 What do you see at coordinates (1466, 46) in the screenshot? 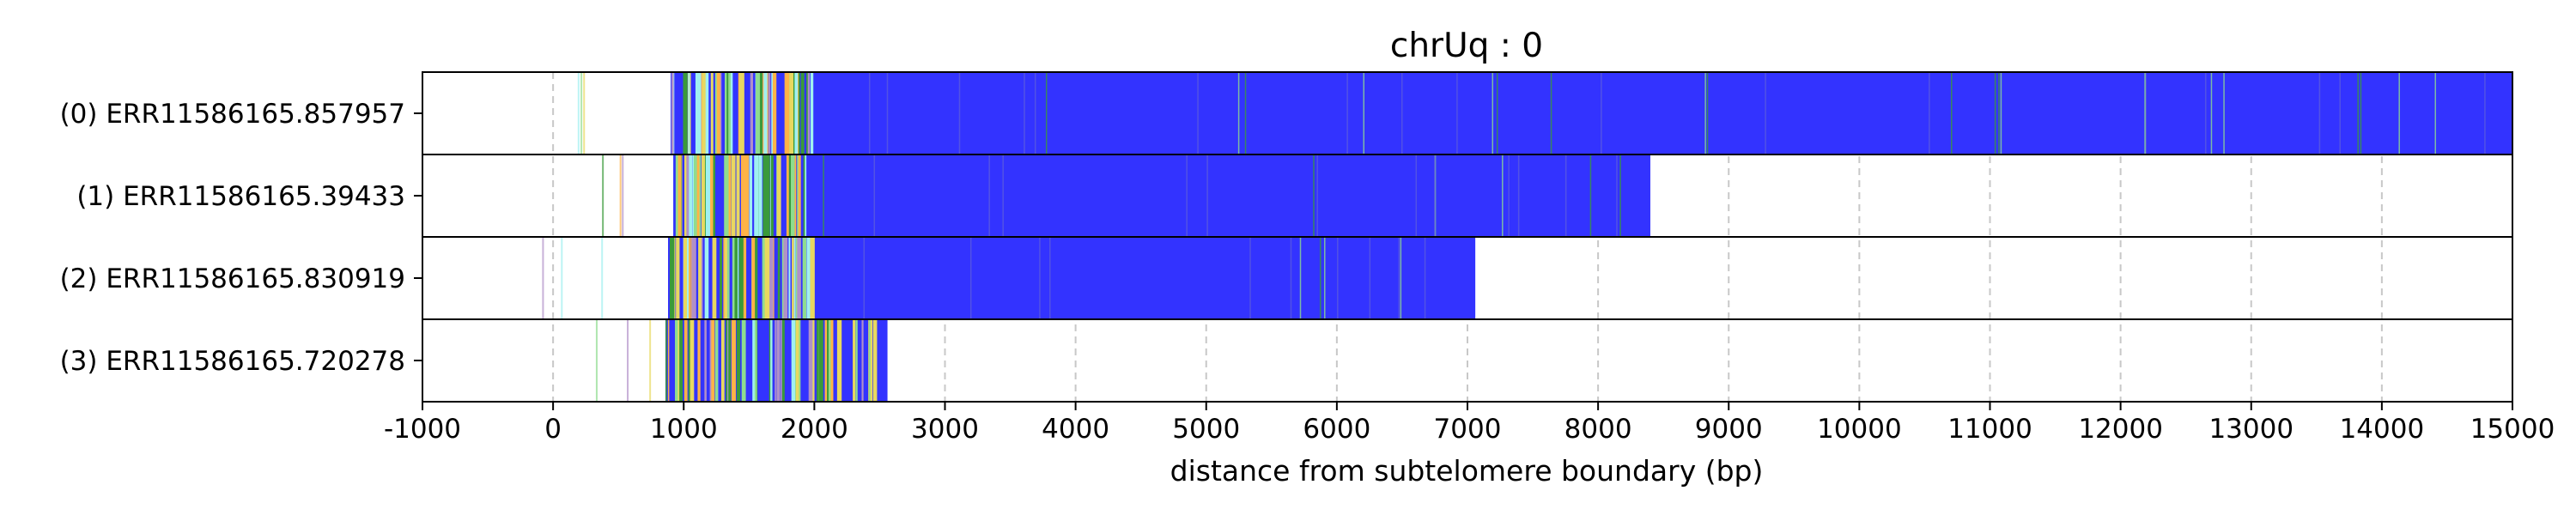
I see `chart-title: chrUq : 0` at bounding box center [1466, 46].